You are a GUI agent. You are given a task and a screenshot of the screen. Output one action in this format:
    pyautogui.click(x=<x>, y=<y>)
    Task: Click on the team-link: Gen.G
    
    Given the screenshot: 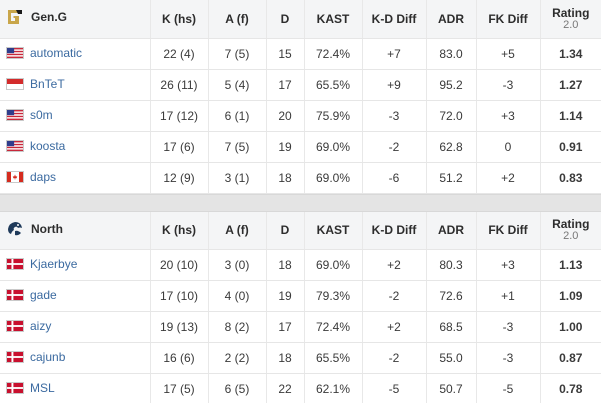 What is the action you would take?
    pyautogui.click(x=36, y=17)
    